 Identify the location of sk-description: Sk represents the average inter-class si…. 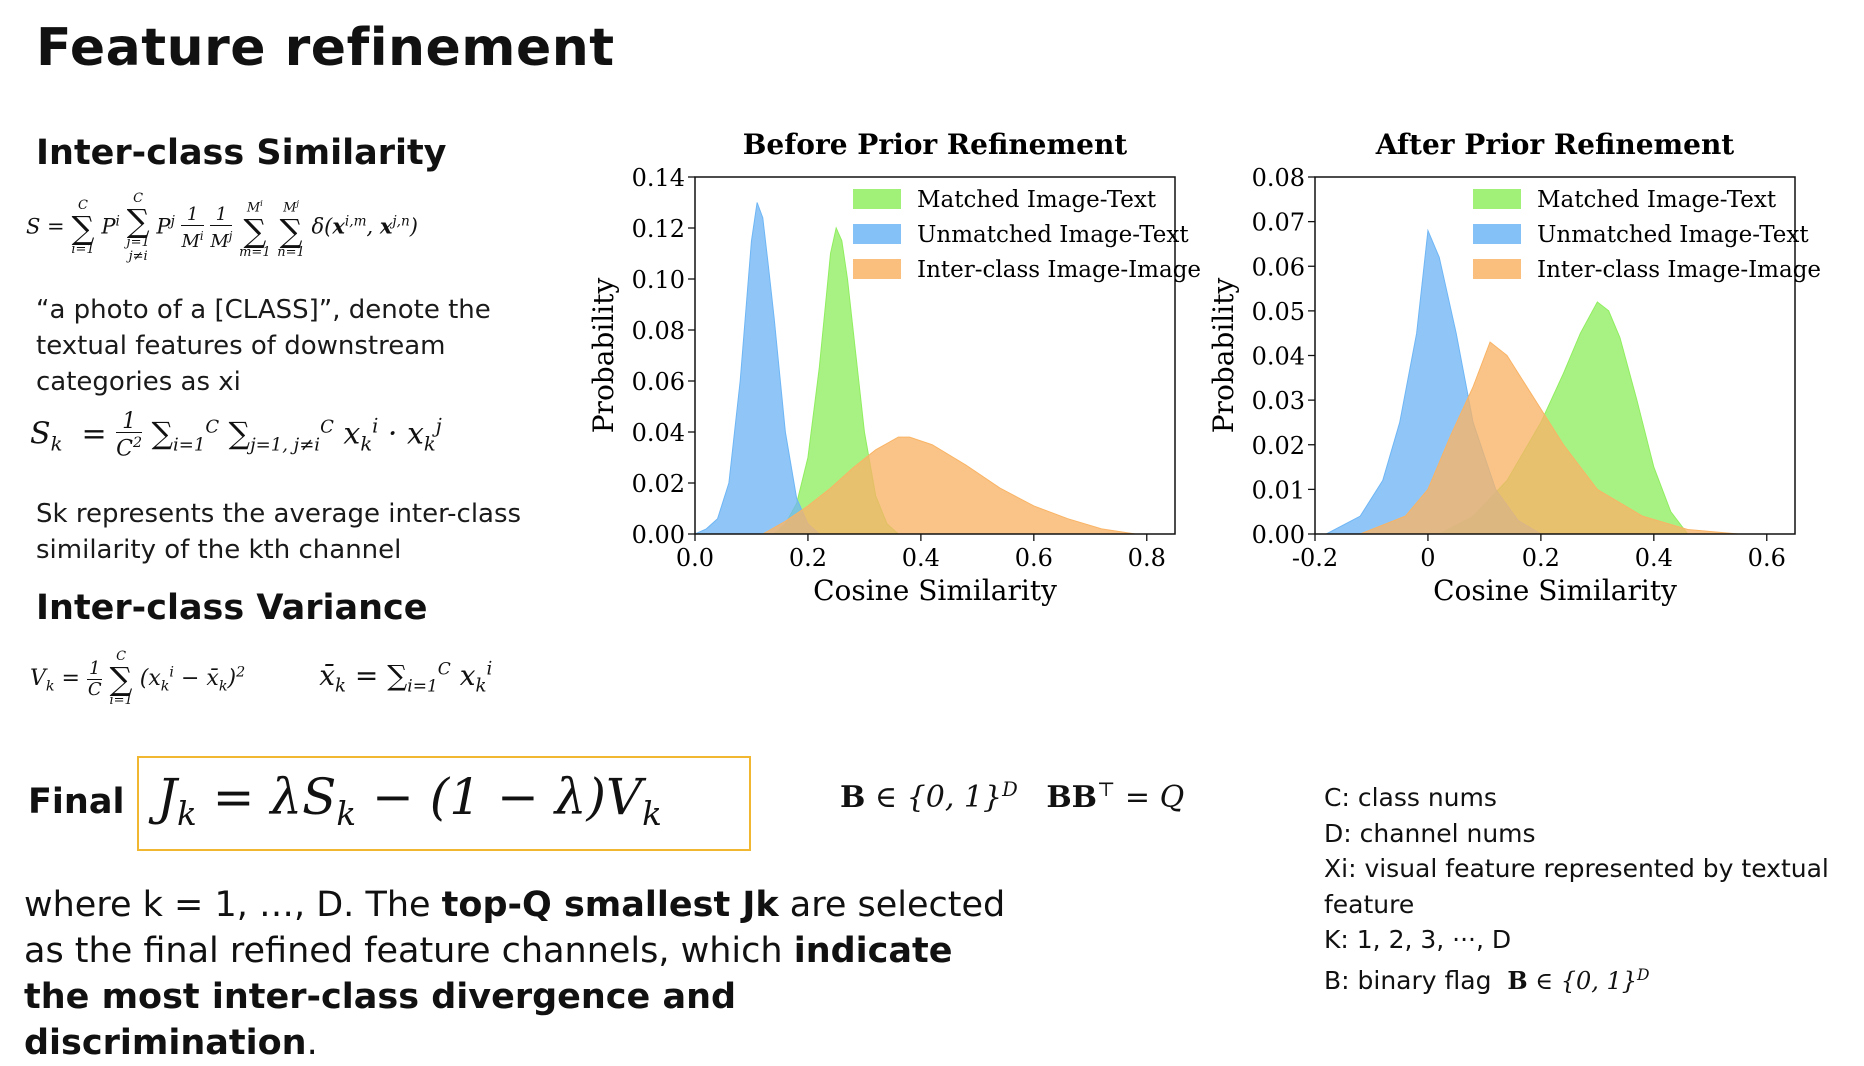
(279, 532).